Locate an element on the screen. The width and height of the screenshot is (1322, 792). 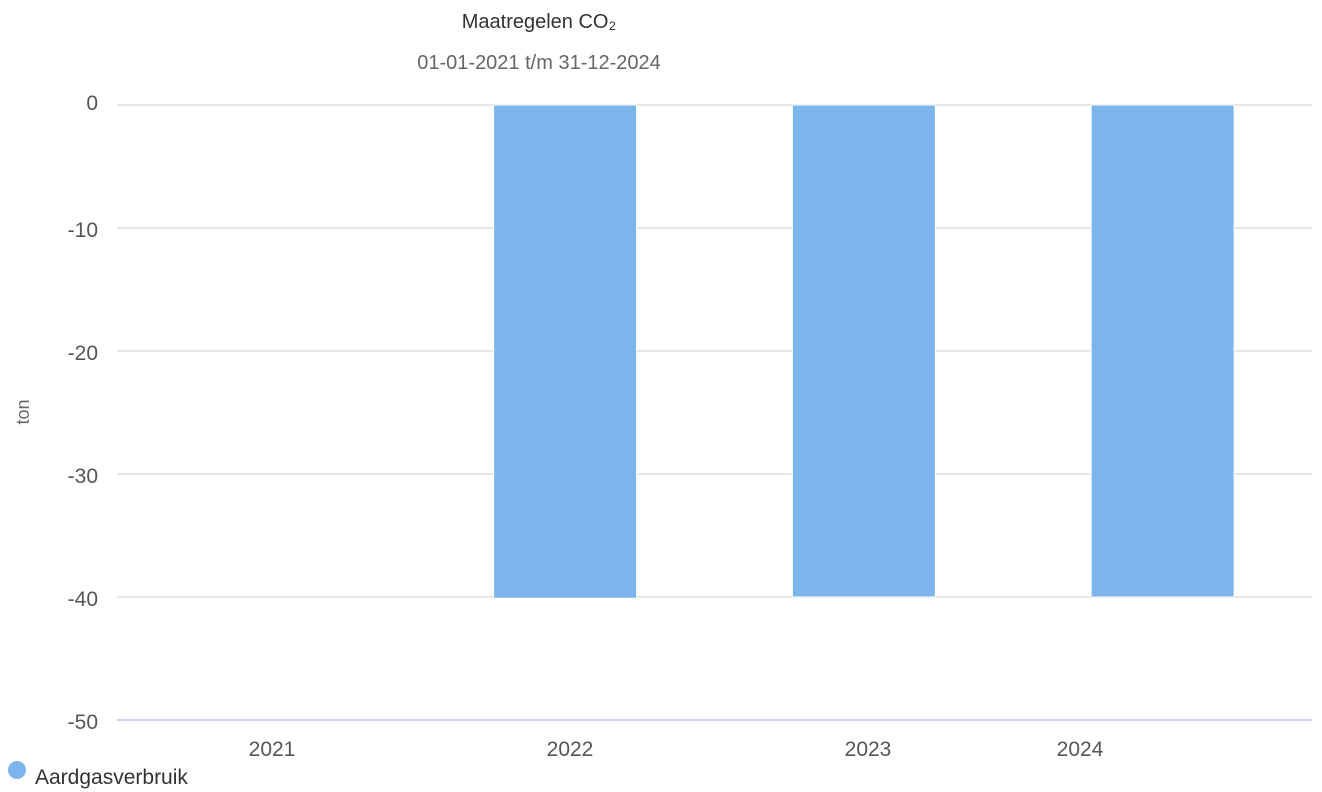
y-tick-label: -20 is located at coordinates (83, 353).